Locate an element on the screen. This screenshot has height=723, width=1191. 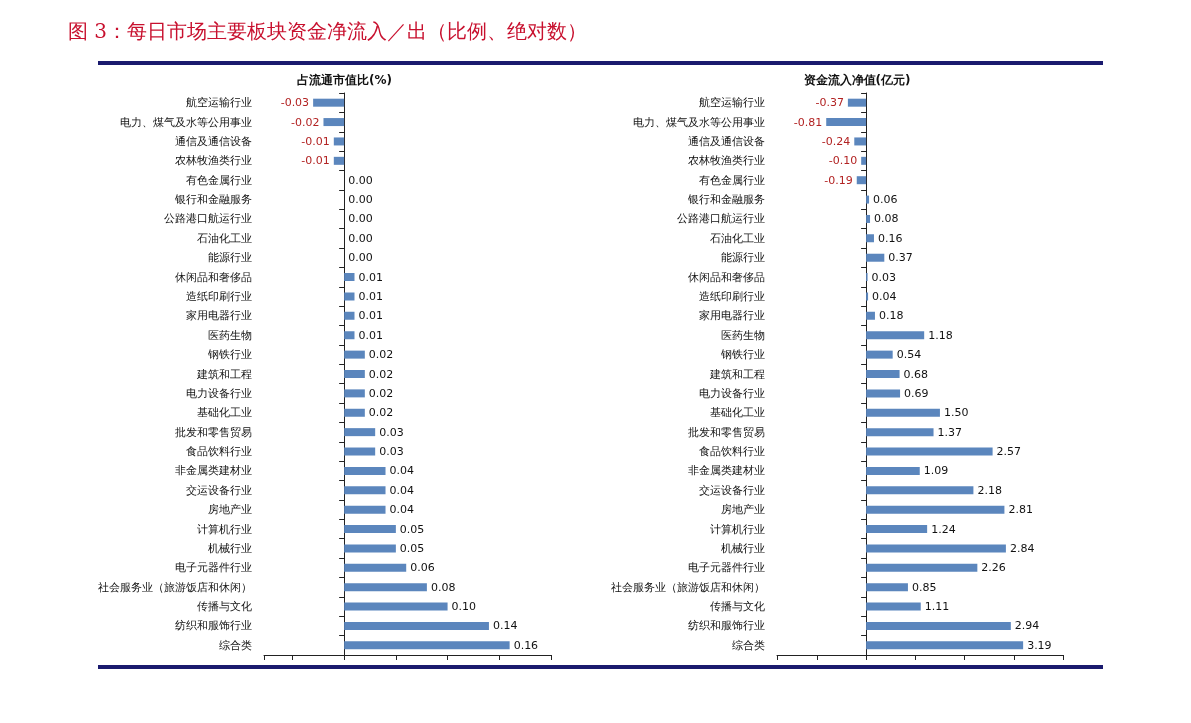
y-tick-label: 通信及通信设备 is located at coordinates (726, 141).